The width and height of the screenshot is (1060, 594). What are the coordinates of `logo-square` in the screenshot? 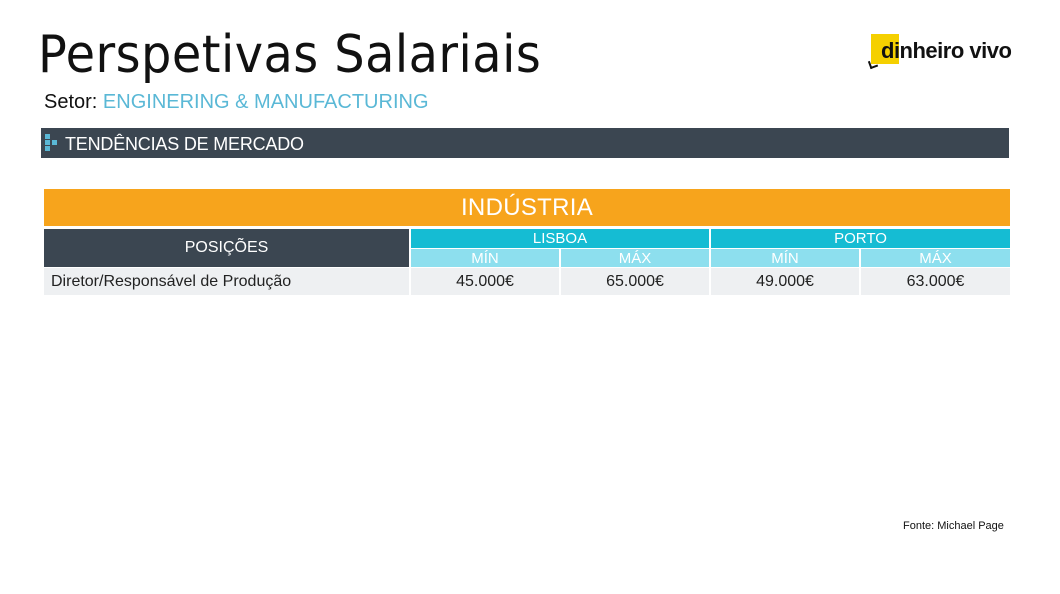 It's located at (885, 49).